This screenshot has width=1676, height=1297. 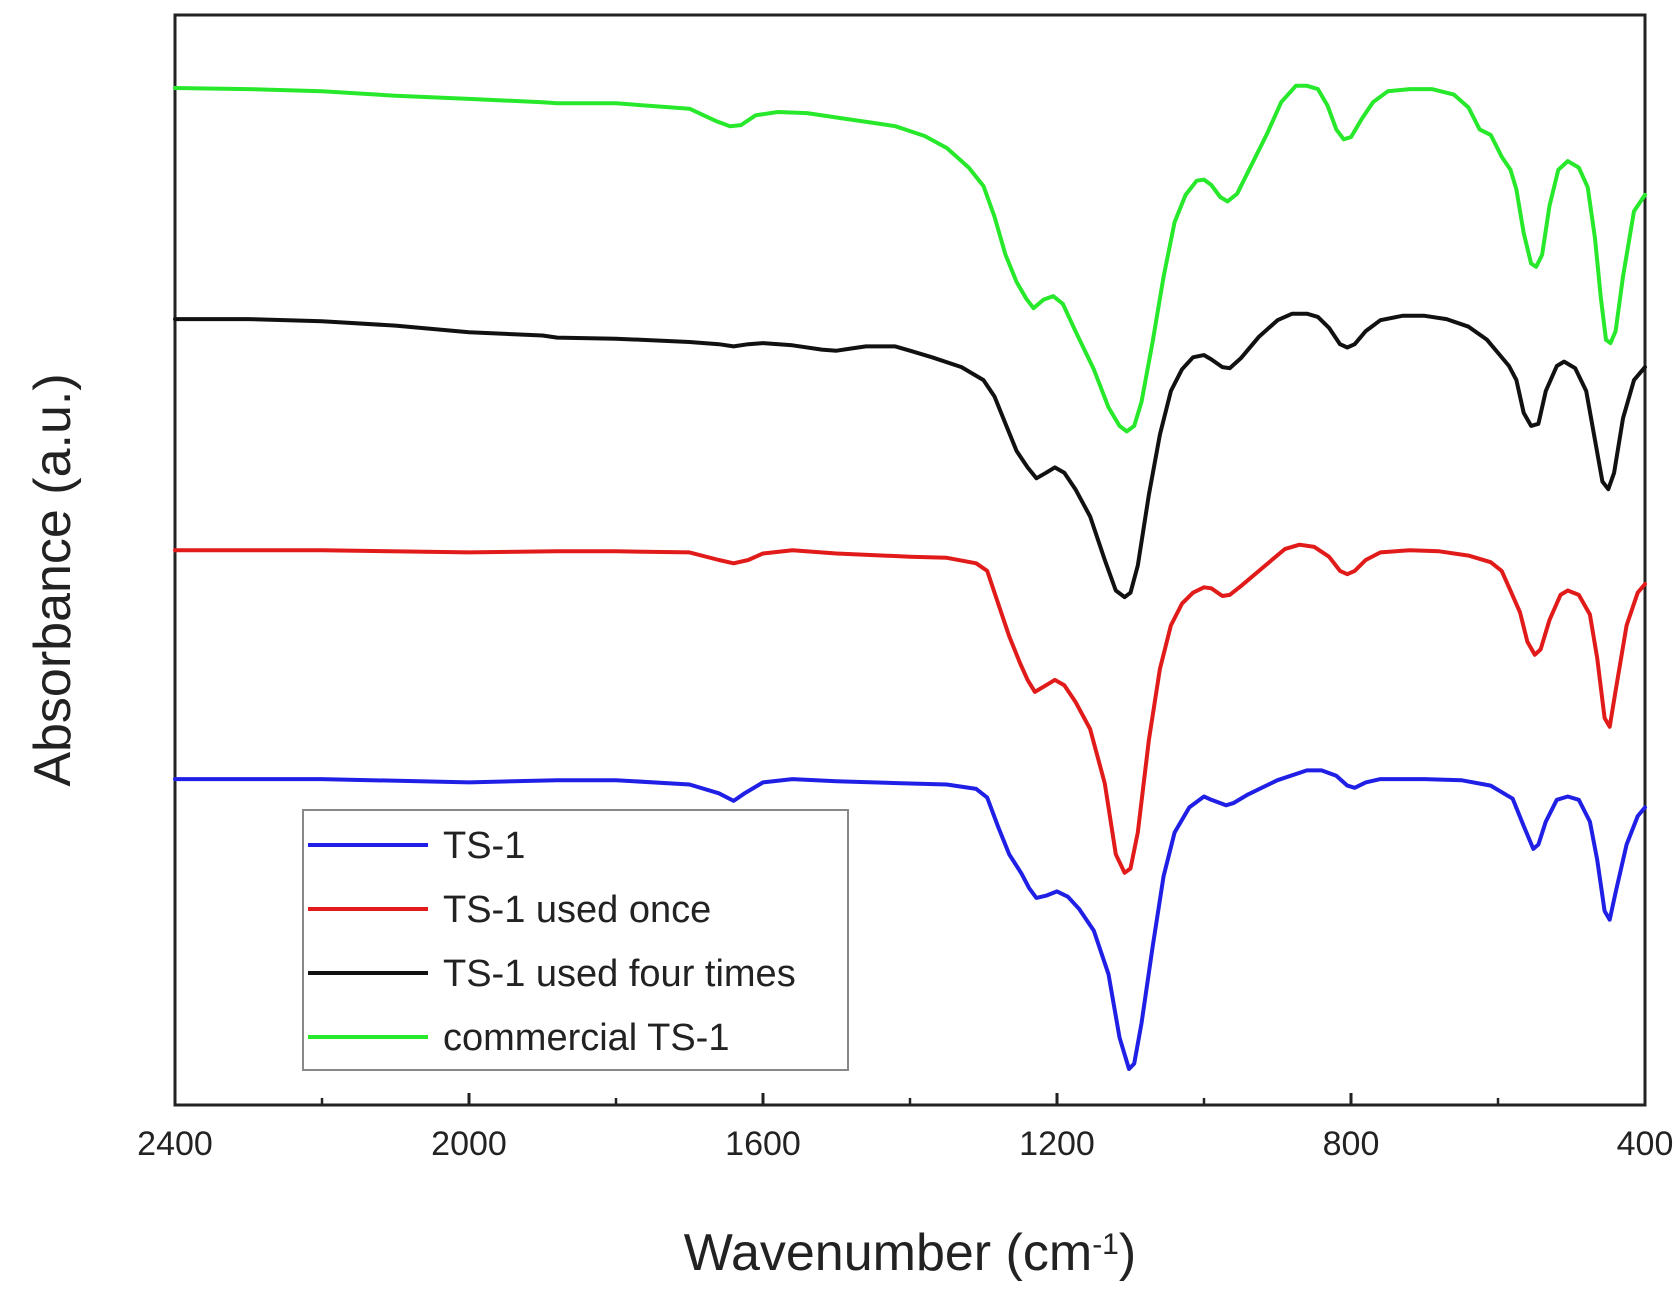 What do you see at coordinates (1351, 1144) in the screenshot?
I see `x-tick-label: 800` at bounding box center [1351, 1144].